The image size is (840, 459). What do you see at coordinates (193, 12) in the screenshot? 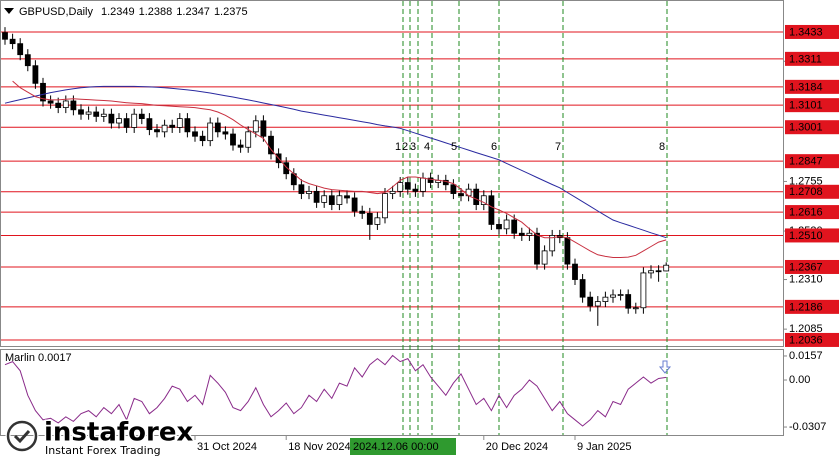
I see `header-price: 1.2347` at bounding box center [193, 12].